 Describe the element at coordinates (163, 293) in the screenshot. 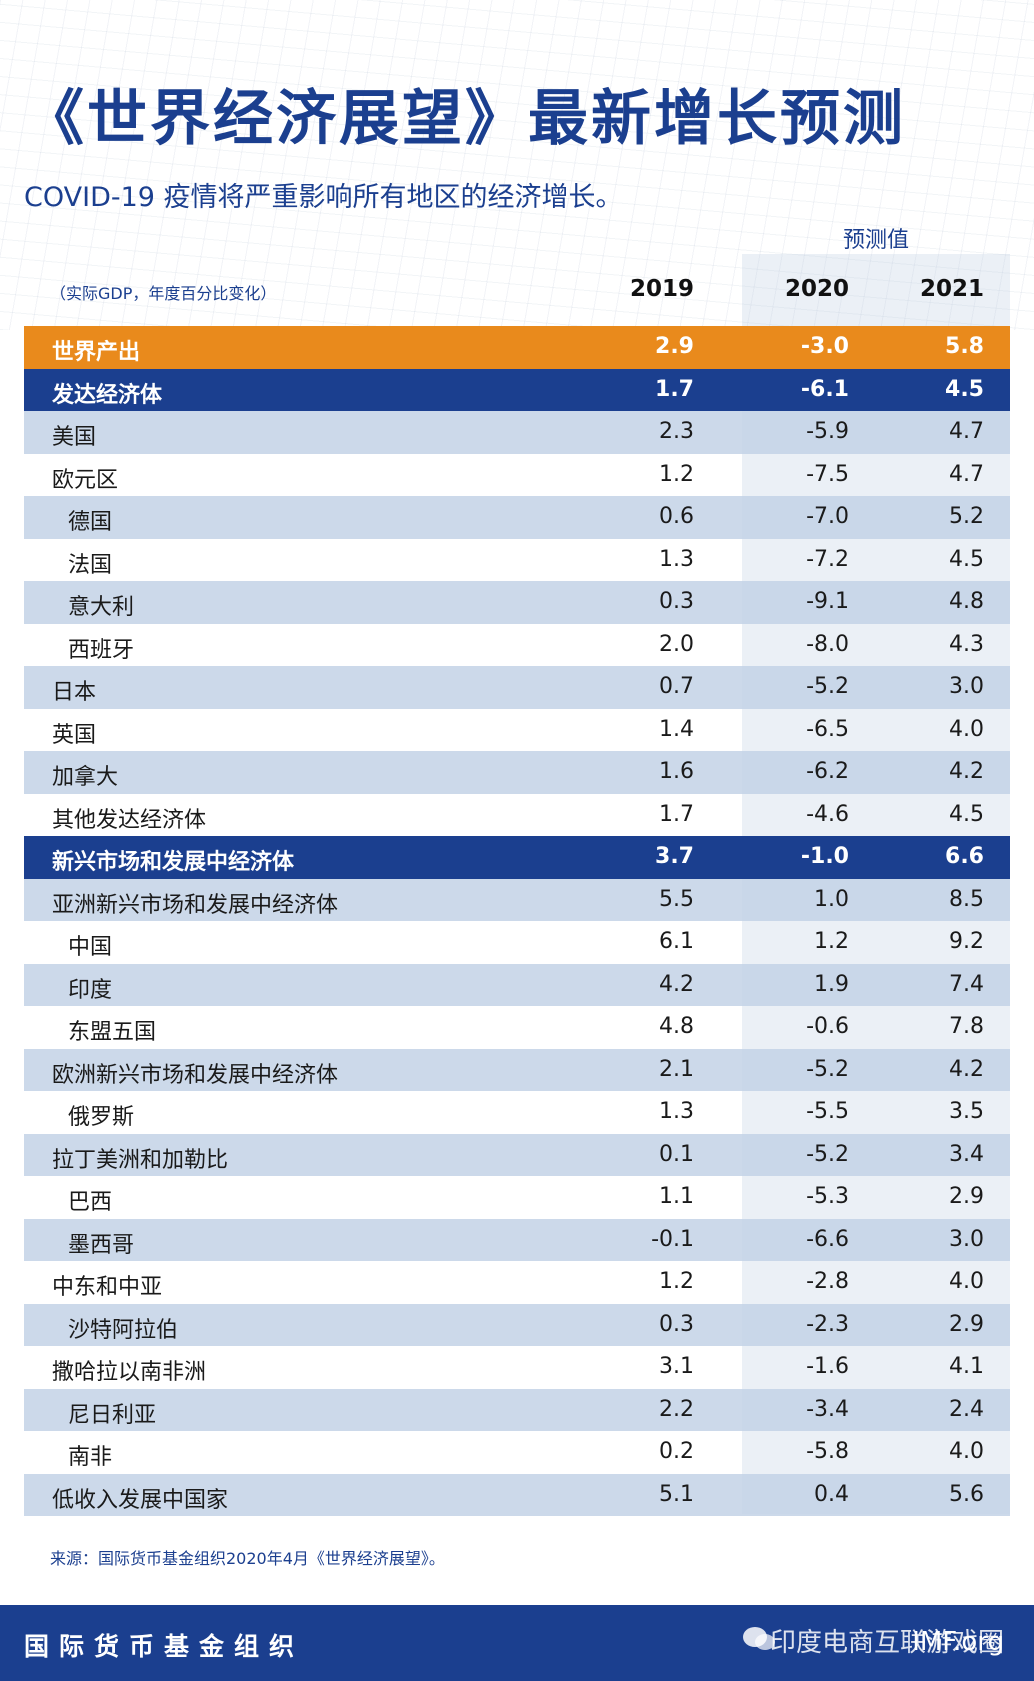

I see `units-label: （实际GDP，年度百分比变化）` at that location.